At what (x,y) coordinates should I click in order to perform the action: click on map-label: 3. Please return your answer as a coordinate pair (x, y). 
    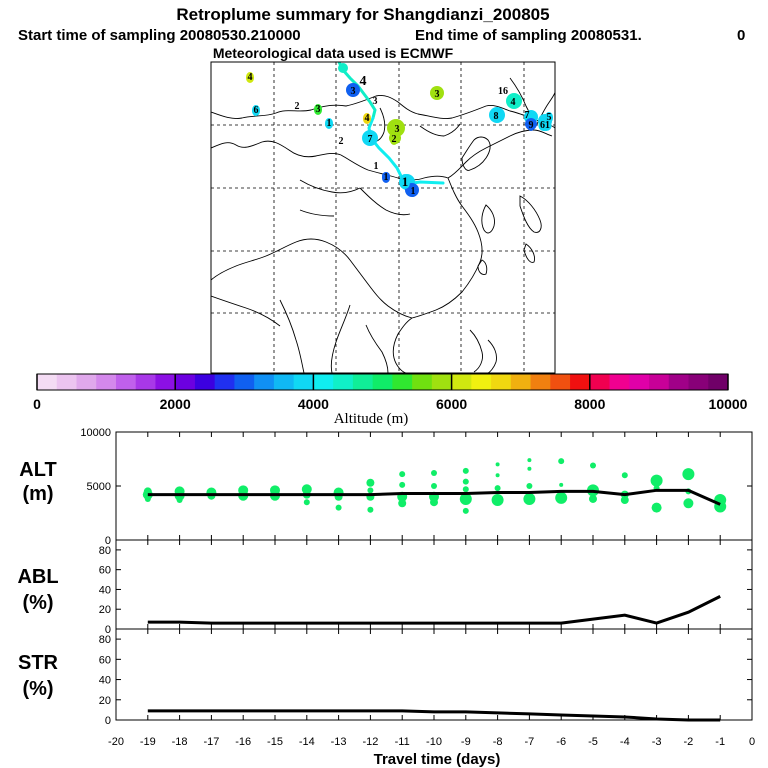
    Looking at the image, I should click on (437, 94).